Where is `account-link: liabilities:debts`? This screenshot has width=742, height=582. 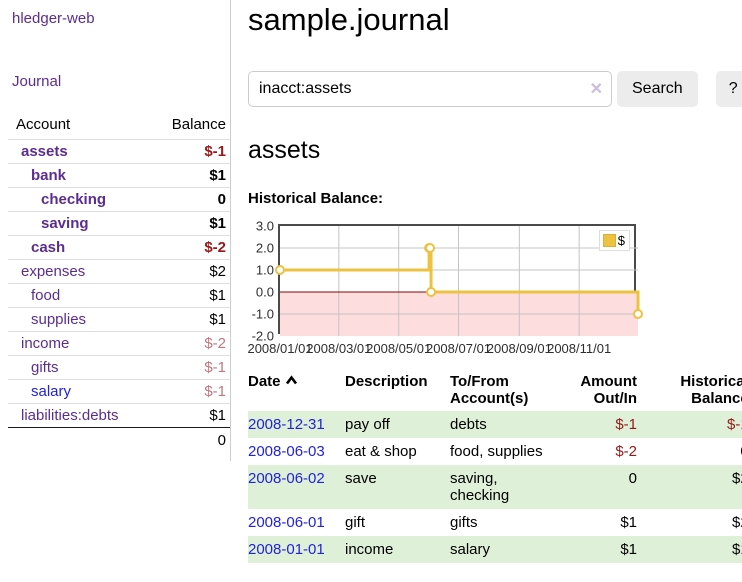 account-link: liabilities:debts is located at coordinates (70, 415).